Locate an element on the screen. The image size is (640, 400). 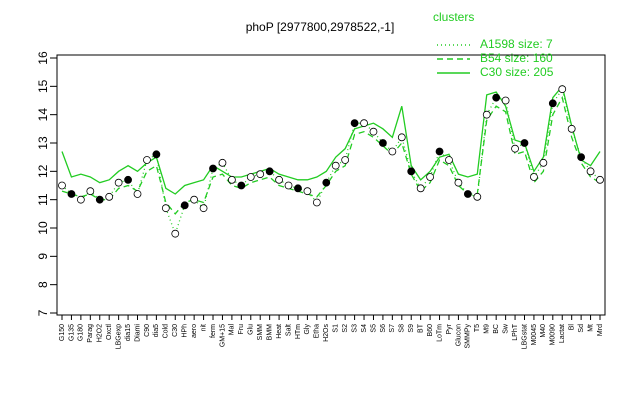
x-tick-label: Glu is located at coordinates (251, 329).